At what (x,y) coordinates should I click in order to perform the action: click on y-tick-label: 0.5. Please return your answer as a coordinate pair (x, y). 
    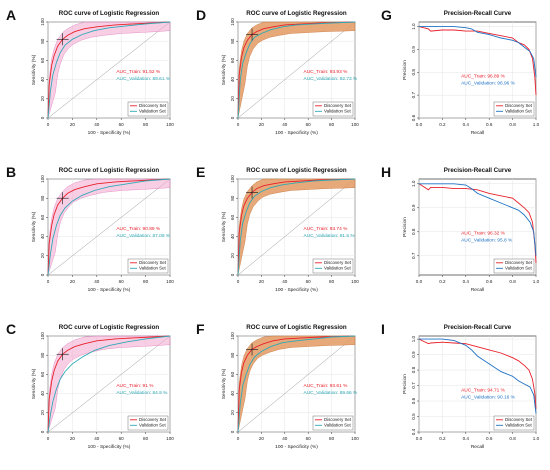
    Looking at the image, I should click on (413, 416).